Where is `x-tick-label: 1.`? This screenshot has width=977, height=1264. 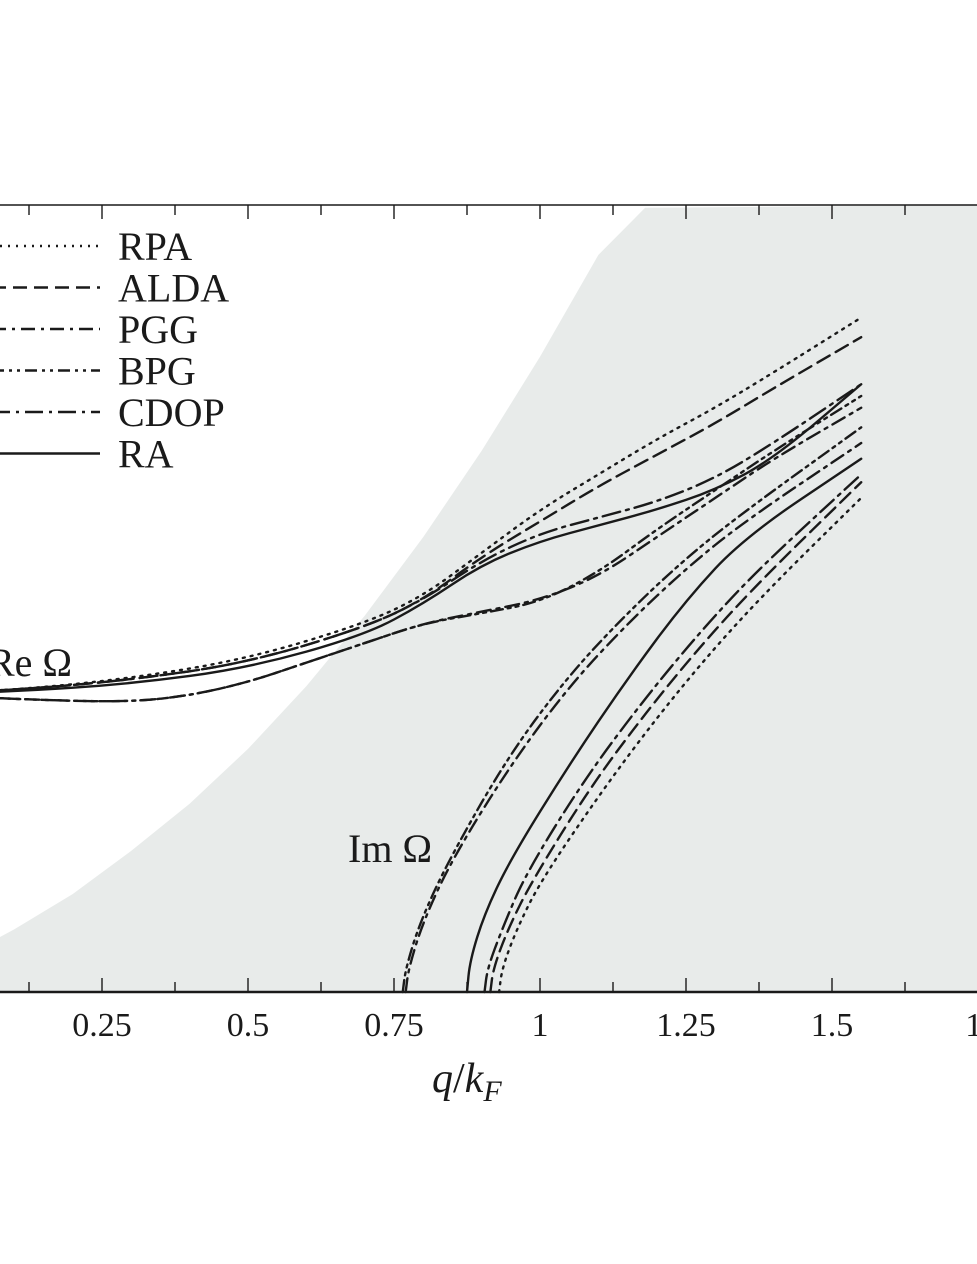
x-tick-label: 1. is located at coordinates (971, 1025).